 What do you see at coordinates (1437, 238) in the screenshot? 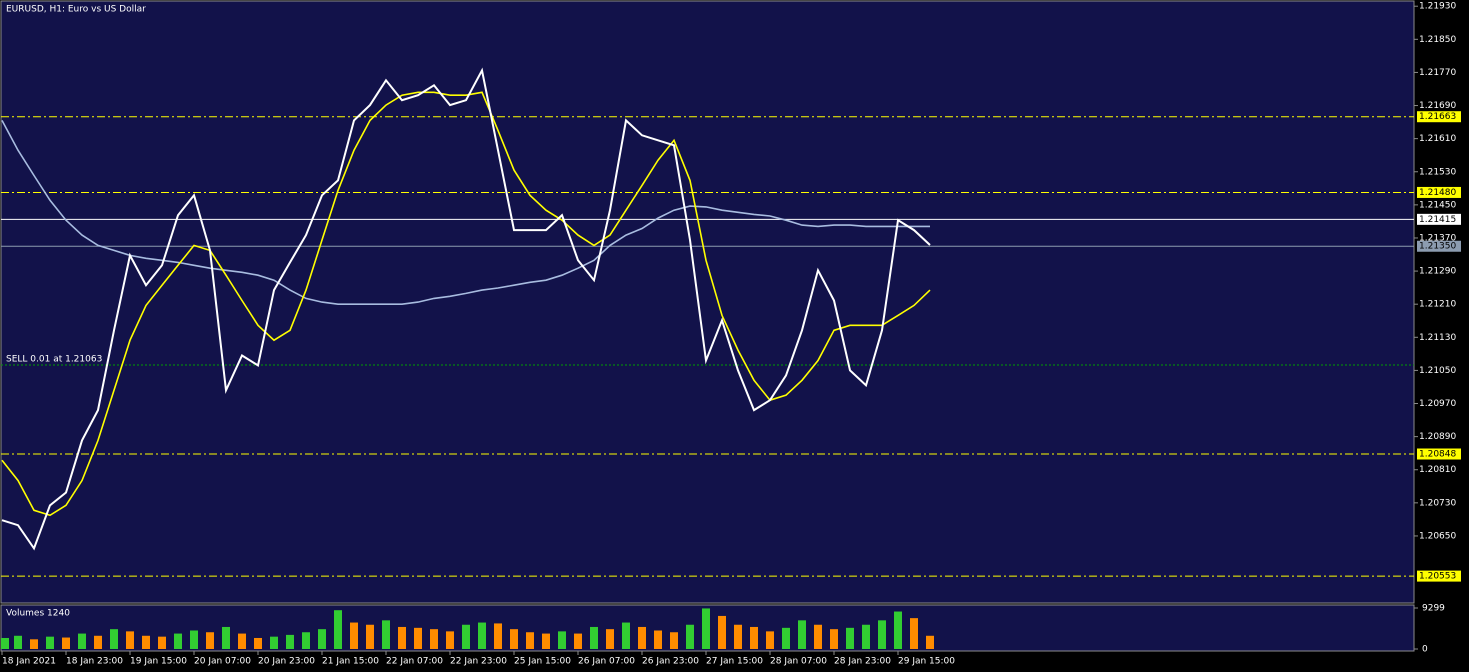
I see `y-tick-label: 1.21370` at bounding box center [1437, 238].